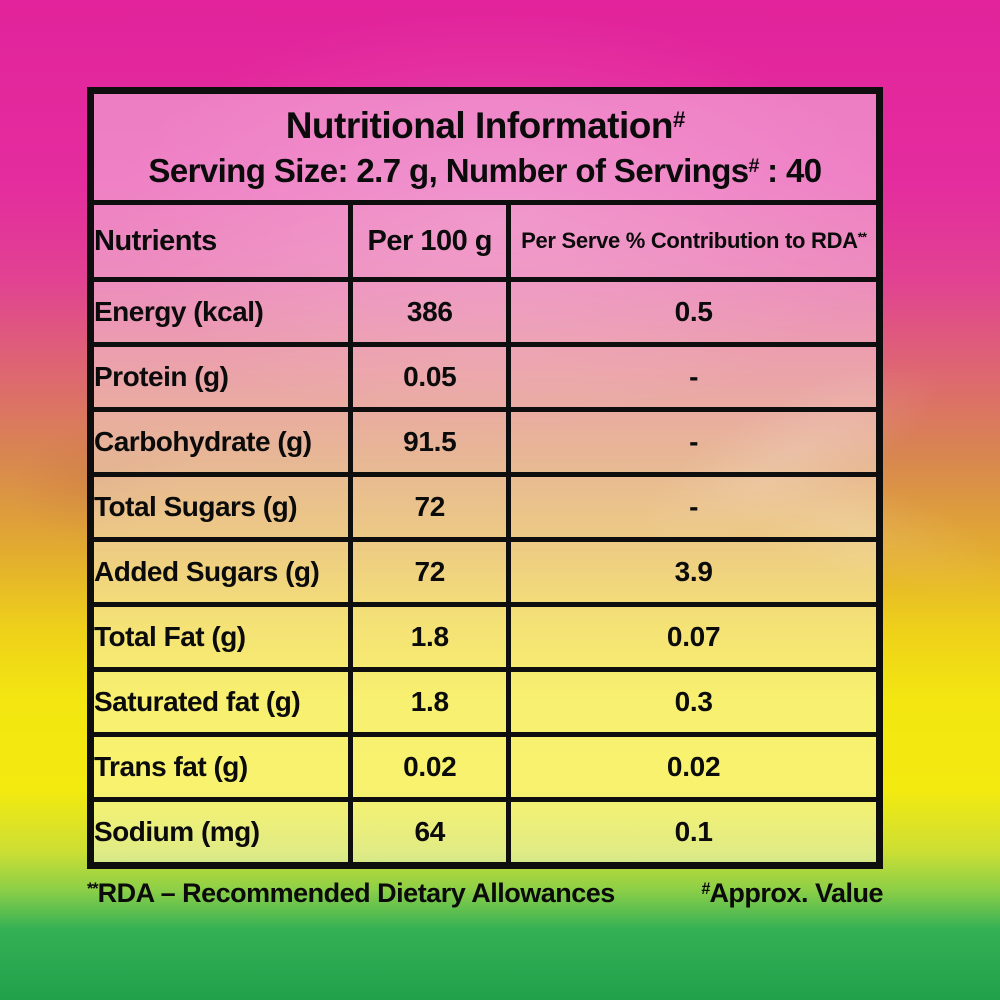 The width and height of the screenshot is (1000, 1000). Describe the element at coordinates (694, 572) in the screenshot. I see `rda-percent-value: 3.9` at that location.